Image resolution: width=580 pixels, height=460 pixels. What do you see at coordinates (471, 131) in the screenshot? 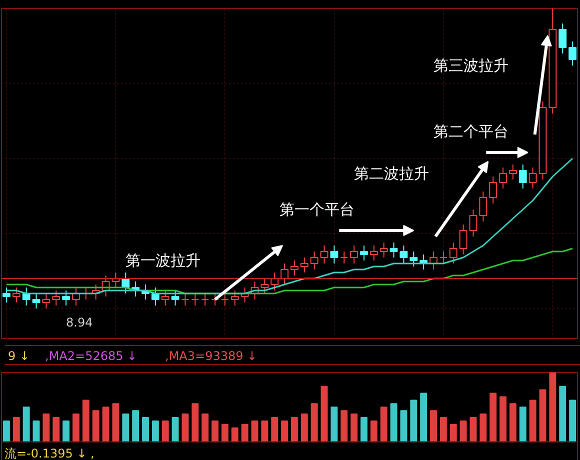
I see `annotation: 第二个平台` at bounding box center [471, 131].